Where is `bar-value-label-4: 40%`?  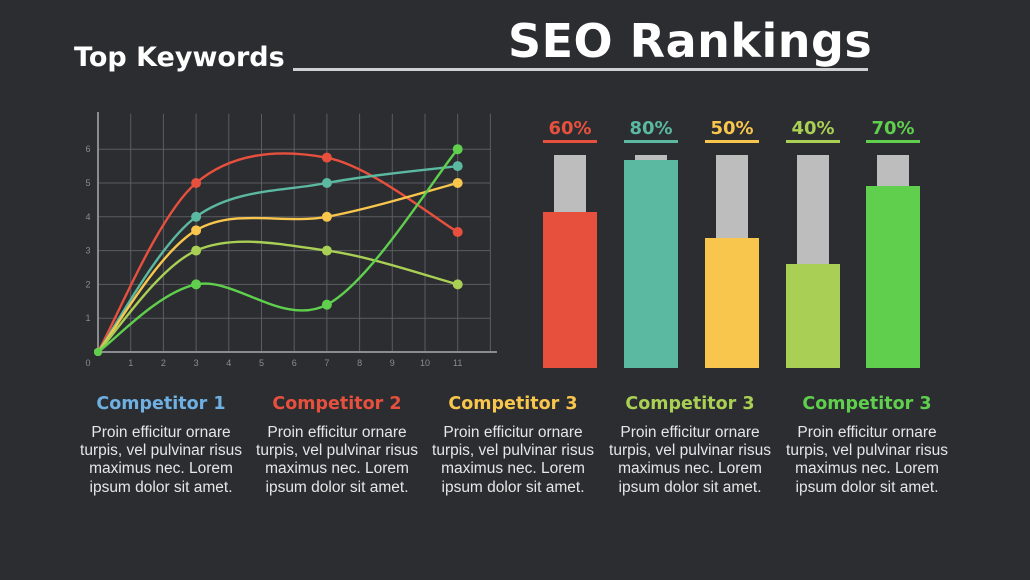 bar-value-label-4: 40% is located at coordinates (812, 128).